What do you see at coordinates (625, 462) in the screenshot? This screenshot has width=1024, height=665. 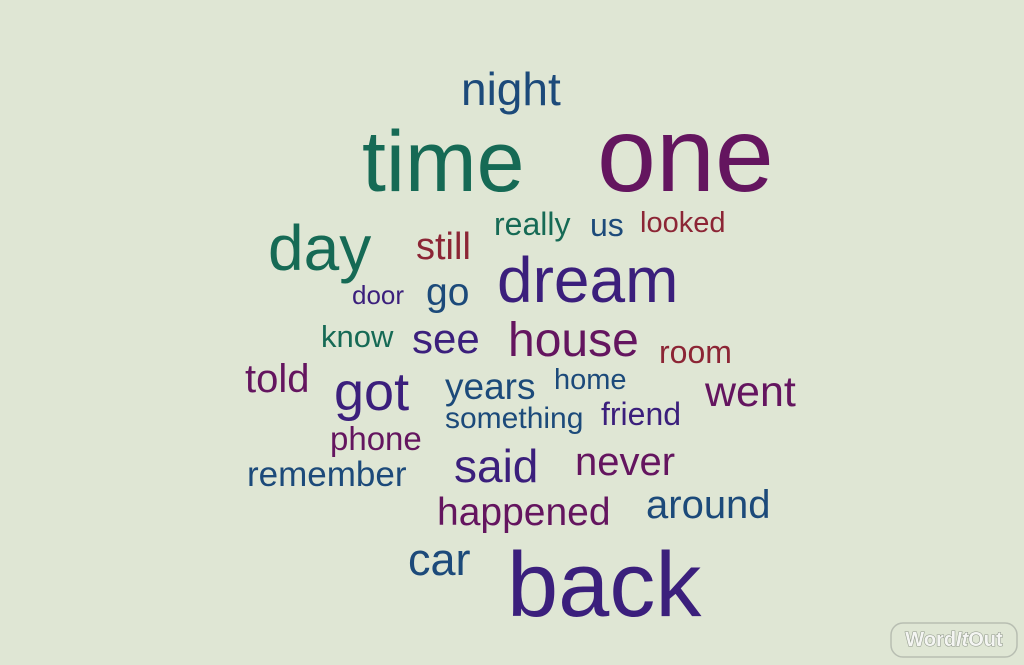 I see `word-never: never` at bounding box center [625, 462].